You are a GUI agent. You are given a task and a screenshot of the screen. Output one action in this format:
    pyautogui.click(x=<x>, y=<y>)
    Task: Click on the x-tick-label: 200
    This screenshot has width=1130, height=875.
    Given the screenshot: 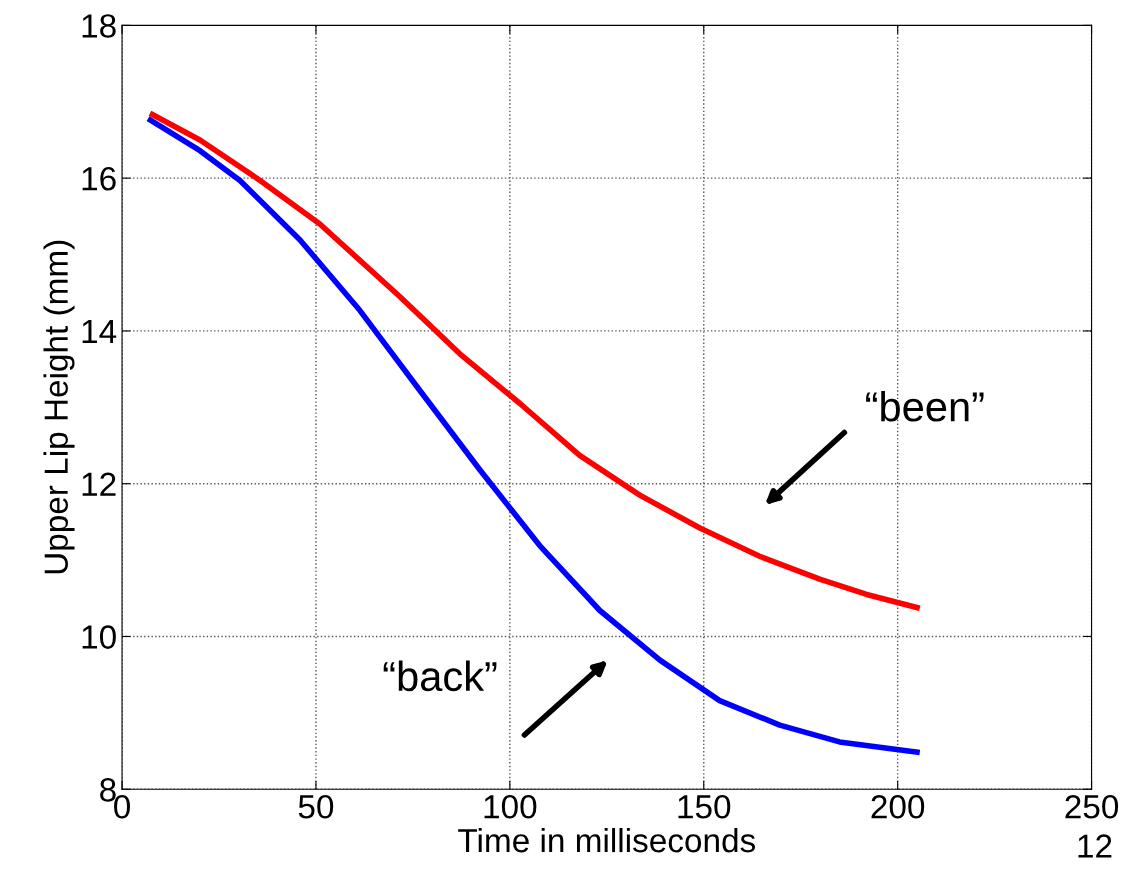 What is the action you would take?
    pyautogui.click(x=898, y=806)
    